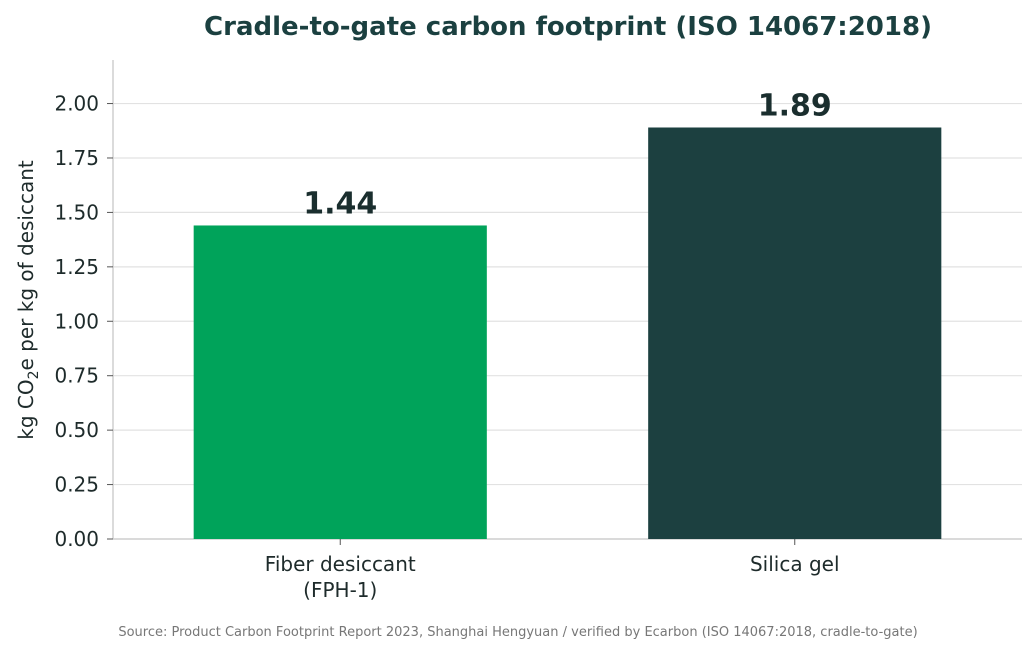  Describe the element at coordinates (340, 203) in the screenshot. I see `bar-value-label: 1.44` at that location.